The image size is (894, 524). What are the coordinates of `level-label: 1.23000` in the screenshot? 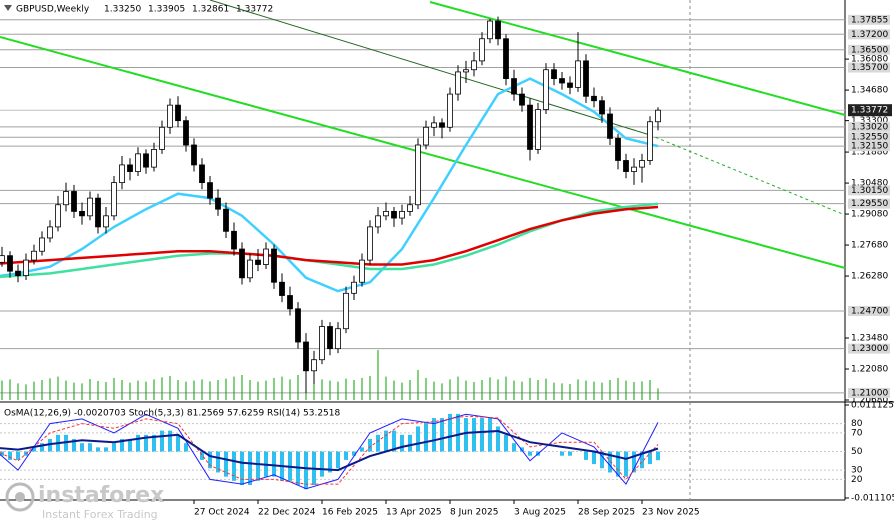 It's located at (869, 349).